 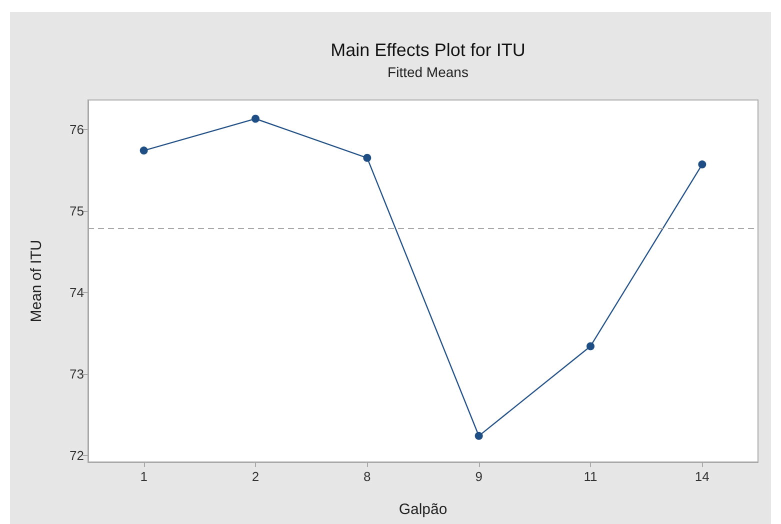 I want to click on x-tick-label: 9, so click(x=478, y=476).